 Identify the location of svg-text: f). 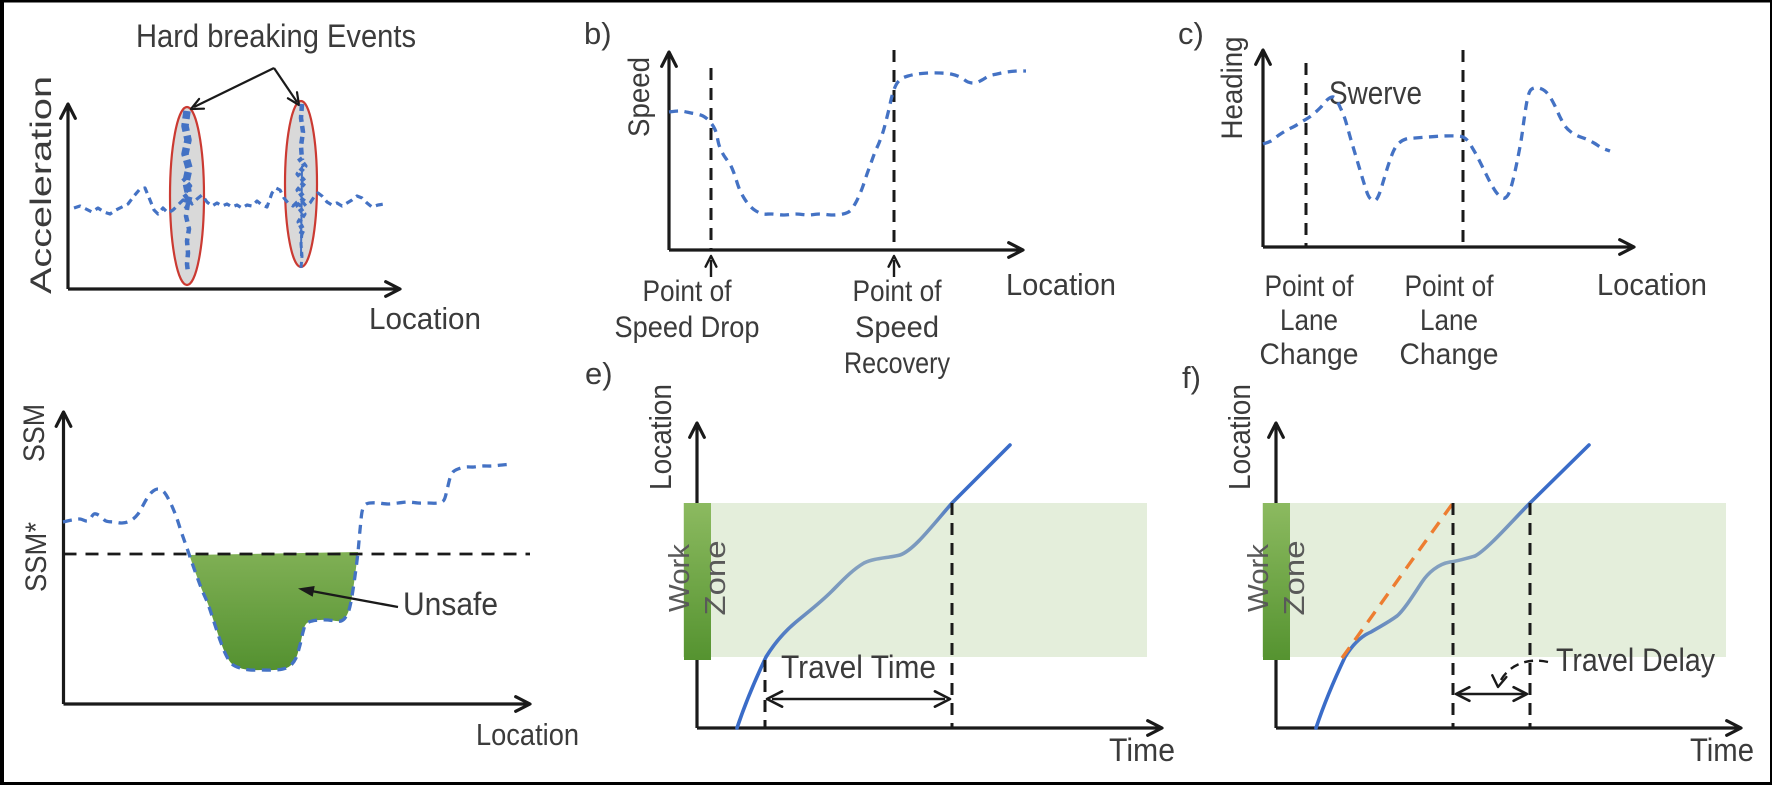
(1191, 377).